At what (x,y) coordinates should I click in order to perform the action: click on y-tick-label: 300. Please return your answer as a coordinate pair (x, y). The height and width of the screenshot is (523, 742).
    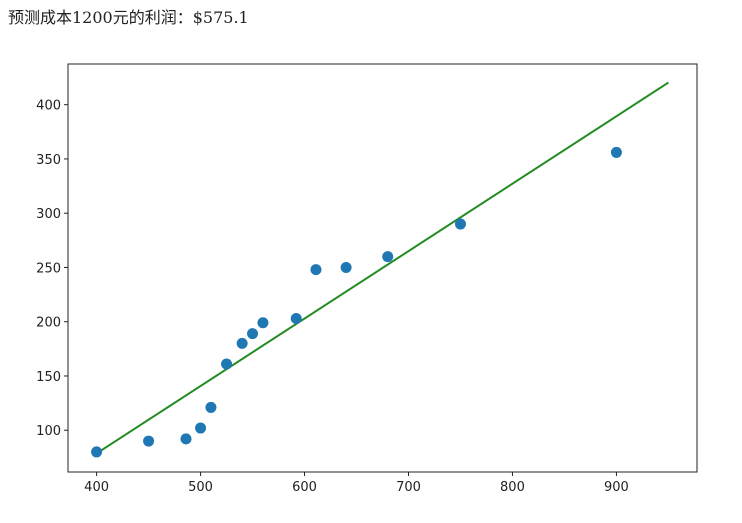
    Looking at the image, I should click on (48, 214).